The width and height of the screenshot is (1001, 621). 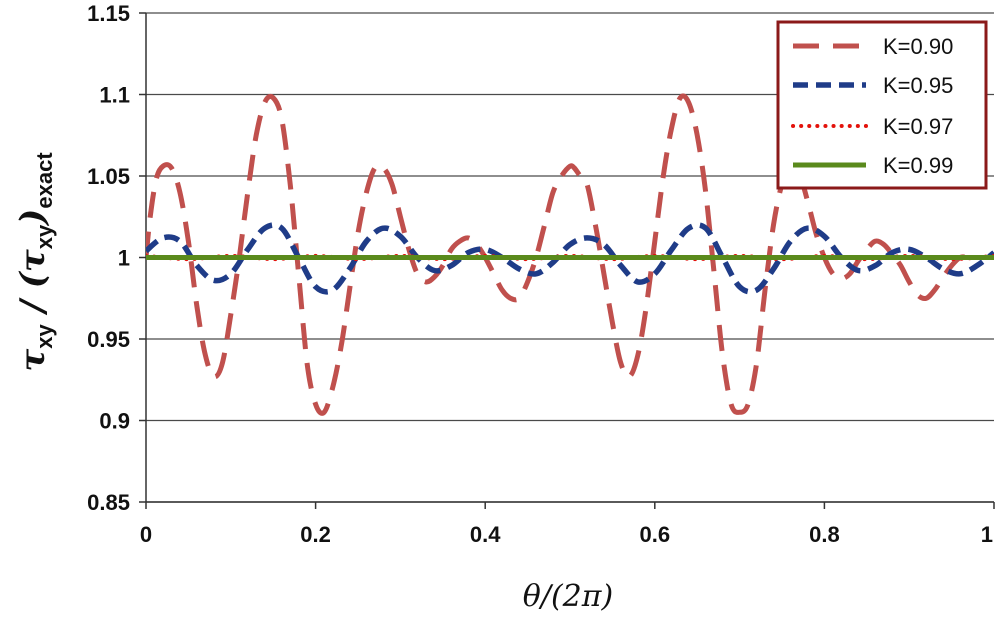 What do you see at coordinates (108, 258) in the screenshot?
I see `y-tick-labels: 0.85 0.9 0.95 1 1.05 1.1 1.15` at bounding box center [108, 258].